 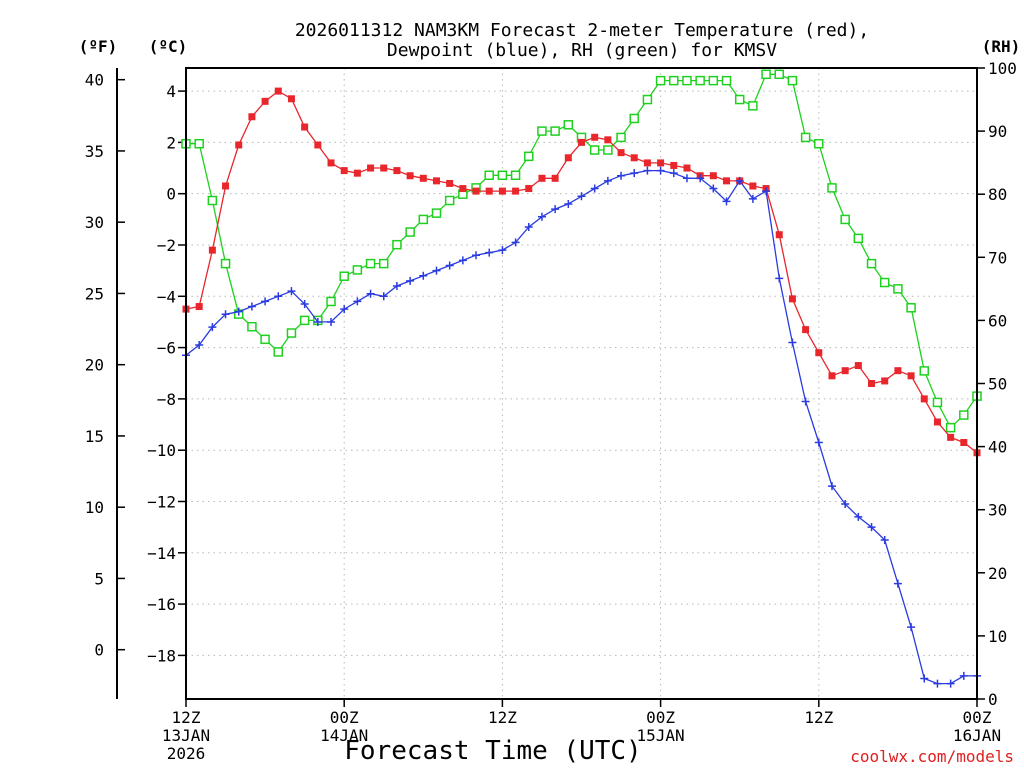 What do you see at coordinates (492, 751) in the screenshot?
I see `x-axis-title: Forecast Time (UTC)` at bounding box center [492, 751].